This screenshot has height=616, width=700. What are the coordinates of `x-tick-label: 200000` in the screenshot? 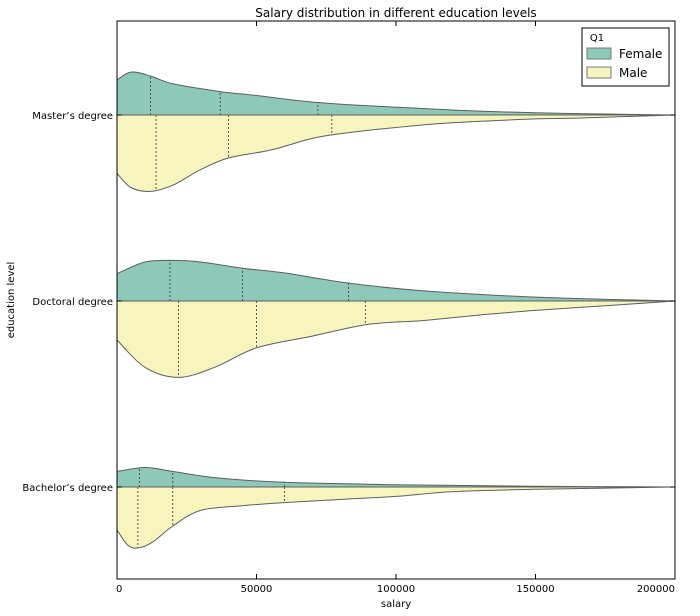 It's located at (656, 589).